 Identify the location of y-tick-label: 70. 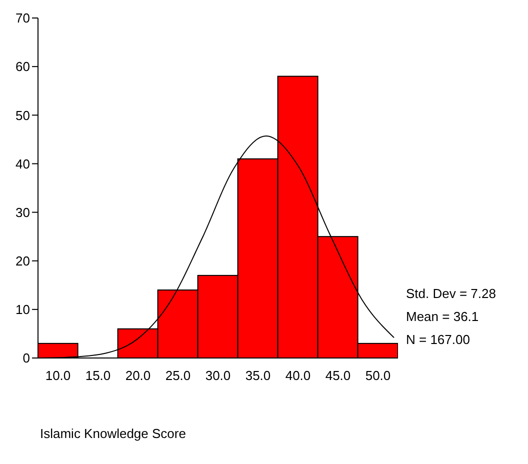
(23, 18).